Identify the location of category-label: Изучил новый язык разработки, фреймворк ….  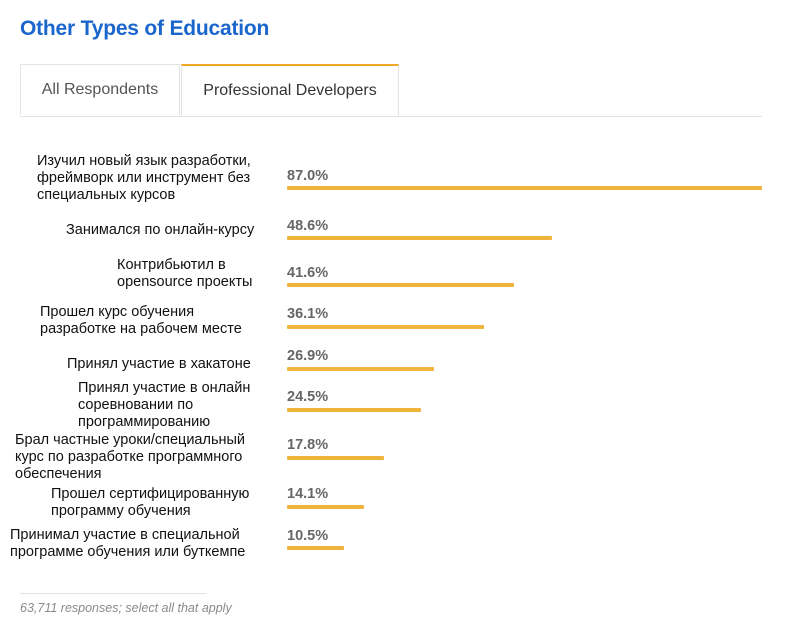
(144, 178).